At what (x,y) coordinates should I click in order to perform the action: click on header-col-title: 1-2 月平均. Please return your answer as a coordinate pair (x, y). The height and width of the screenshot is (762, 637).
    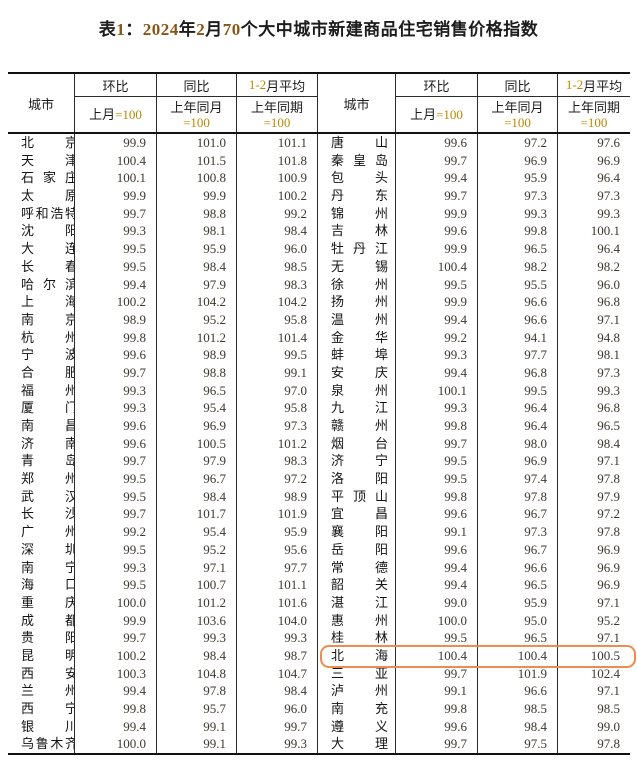
    Looking at the image, I should click on (594, 85).